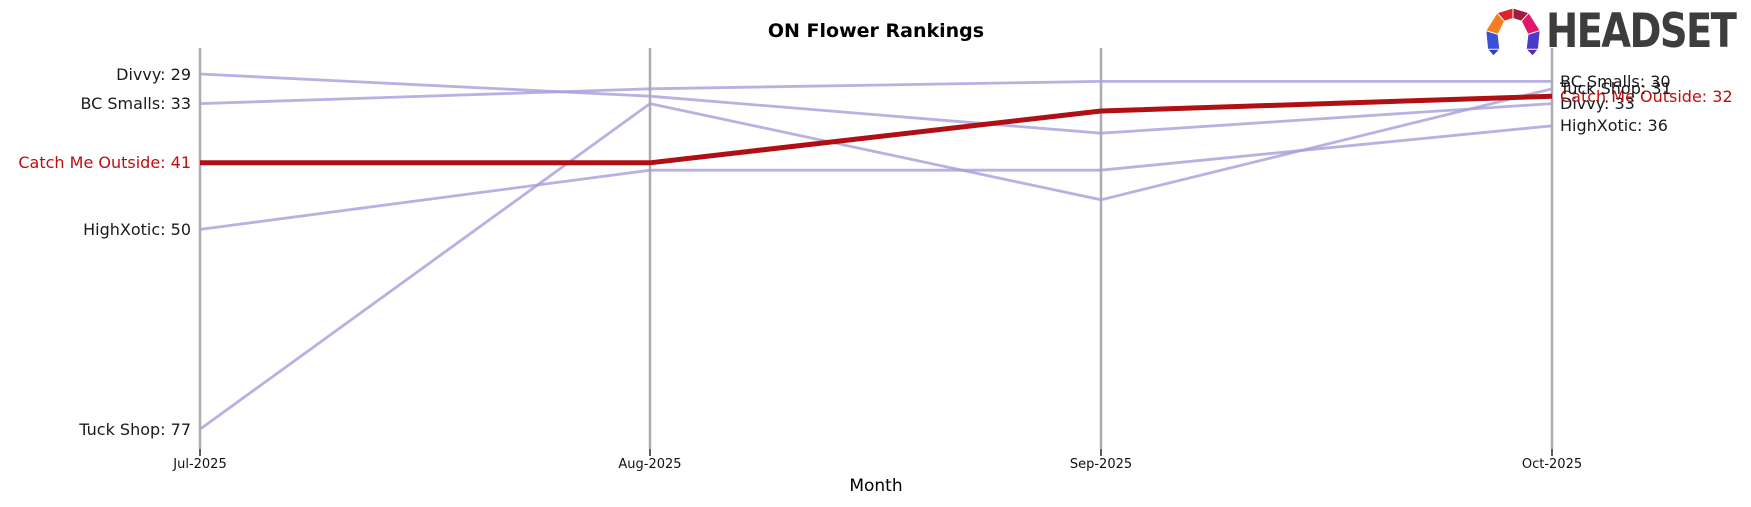  I want to click on x-tick-label: Oct-2025, so click(1552, 464).